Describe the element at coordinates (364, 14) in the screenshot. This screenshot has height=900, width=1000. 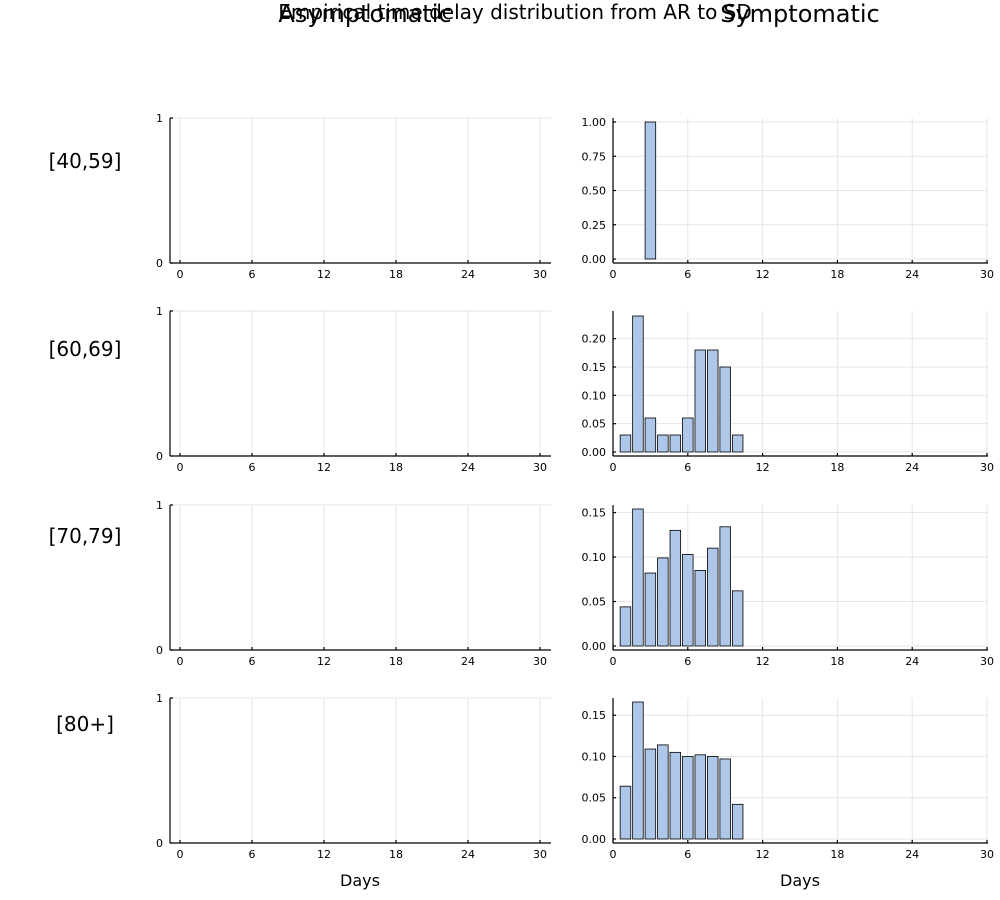
I see `column-title-asymptomatic: Asymptomatic` at that location.